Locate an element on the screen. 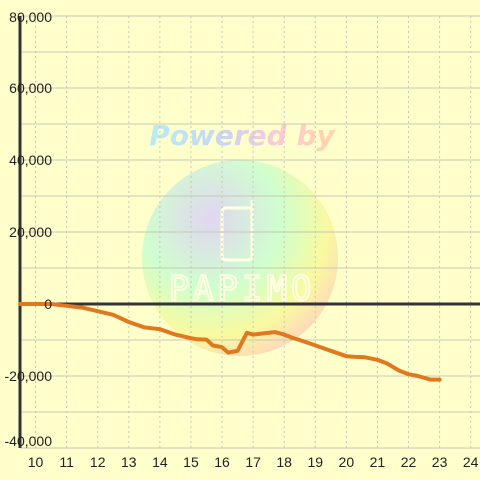  x-tick-label: 24 is located at coordinates (471, 462).